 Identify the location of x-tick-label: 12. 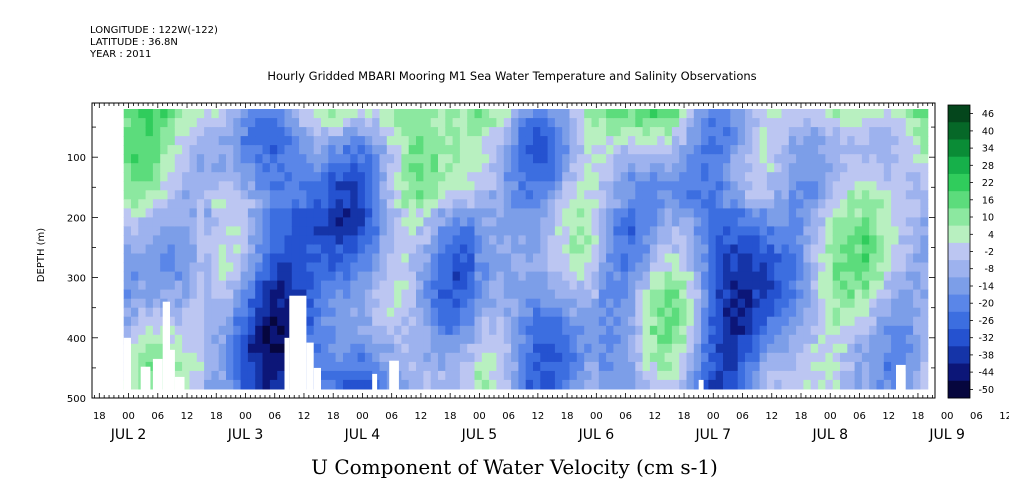
(421, 416).